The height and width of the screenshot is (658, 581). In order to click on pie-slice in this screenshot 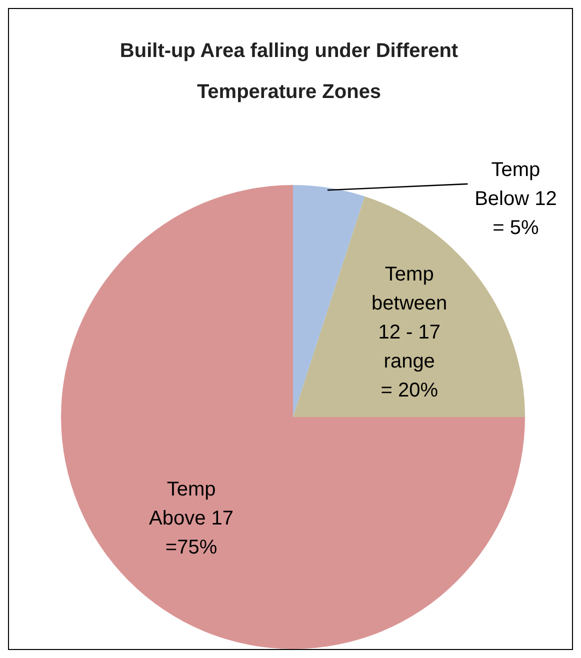, I will do `click(329, 301)`.